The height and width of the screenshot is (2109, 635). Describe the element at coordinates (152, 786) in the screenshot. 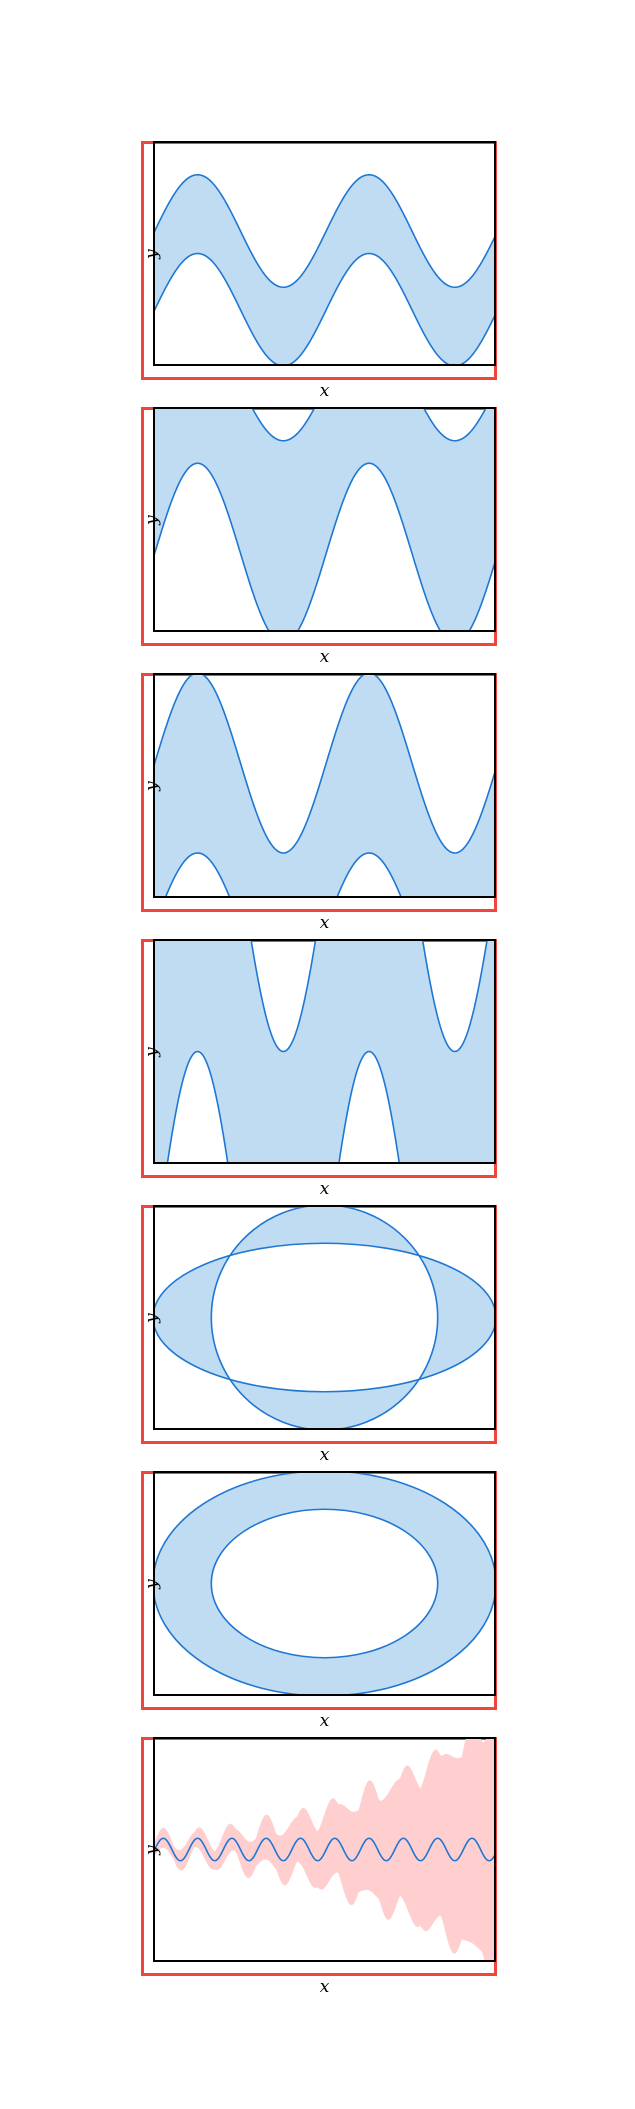

I see `y-axis-label-3: y` at that location.